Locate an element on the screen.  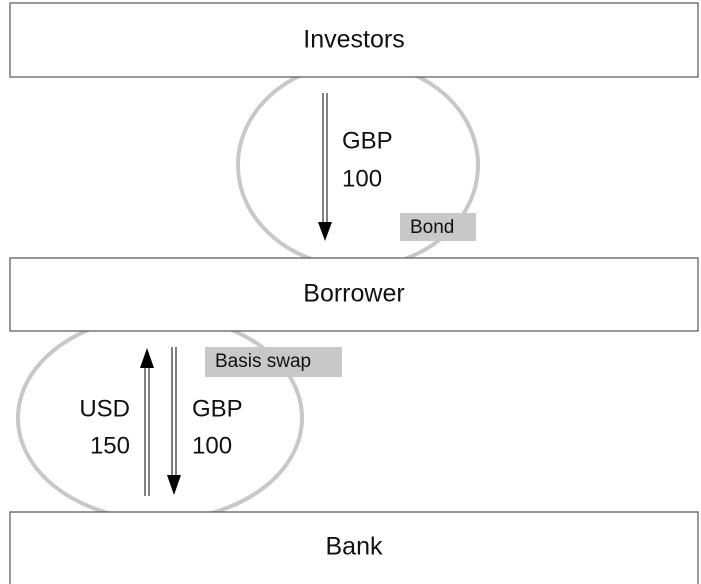
flow-label: Bond is located at coordinates (432, 227).